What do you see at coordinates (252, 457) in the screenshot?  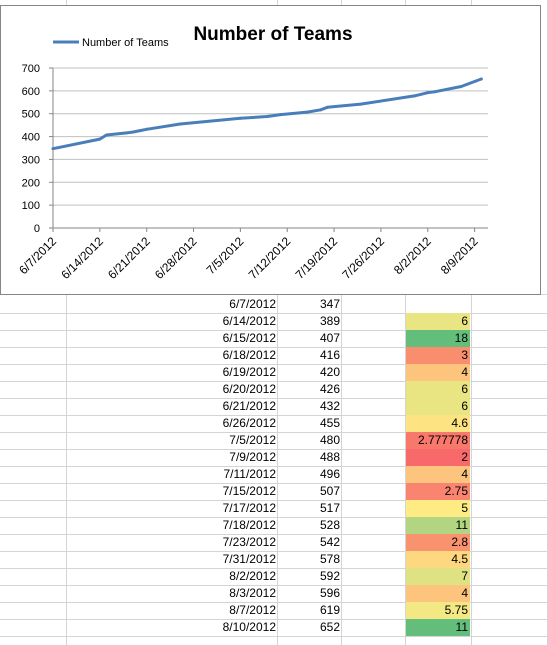 I see `date-cell: 7/9/2012` at bounding box center [252, 457].